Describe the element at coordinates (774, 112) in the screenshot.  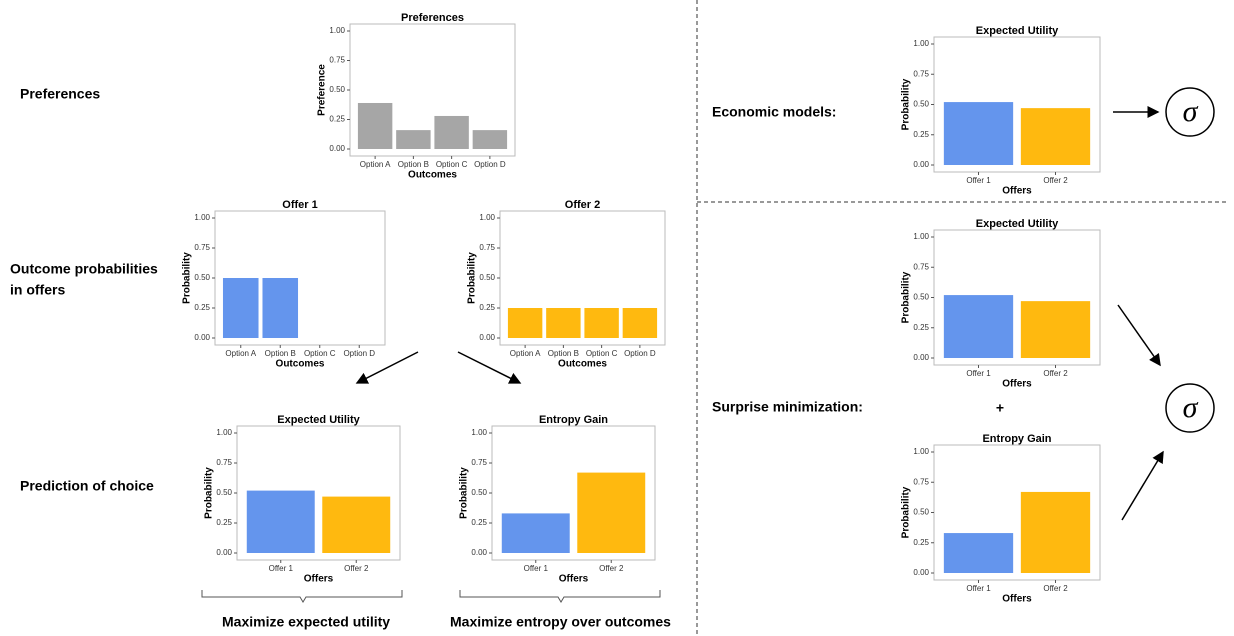
I see `row-label: Economic models:` at that location.